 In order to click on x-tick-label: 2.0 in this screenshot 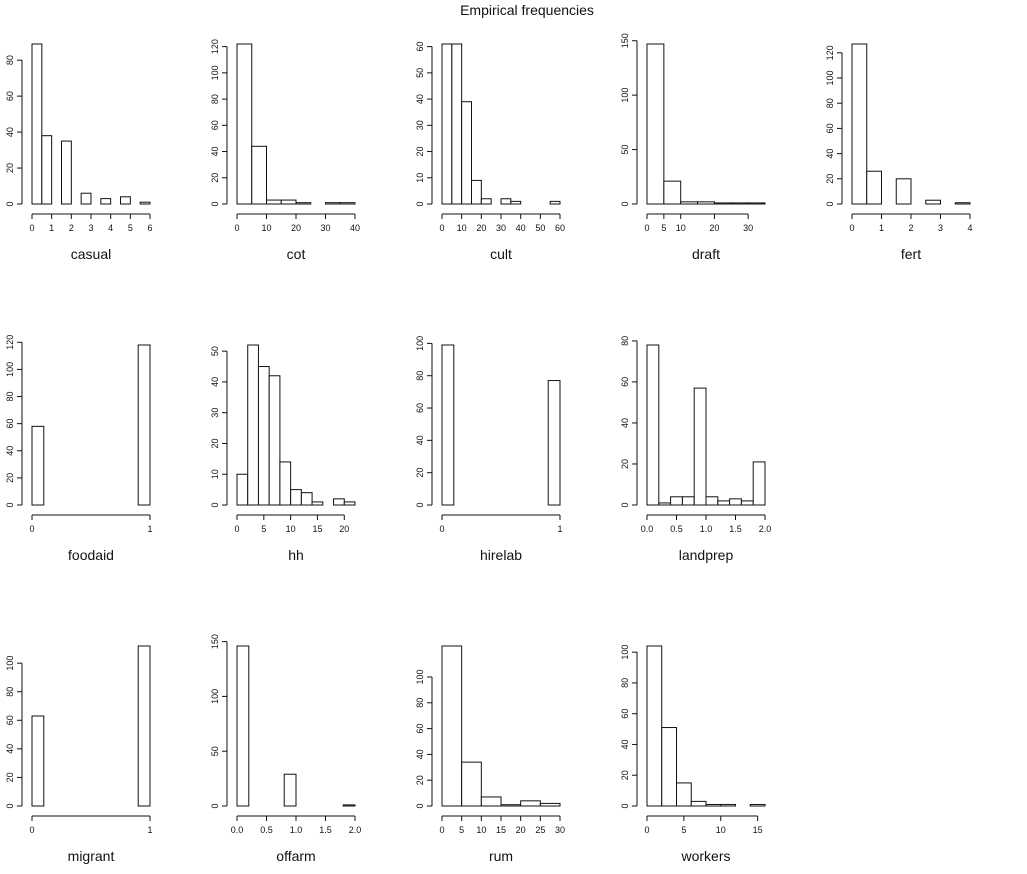, I will do `click(355, 830)`.